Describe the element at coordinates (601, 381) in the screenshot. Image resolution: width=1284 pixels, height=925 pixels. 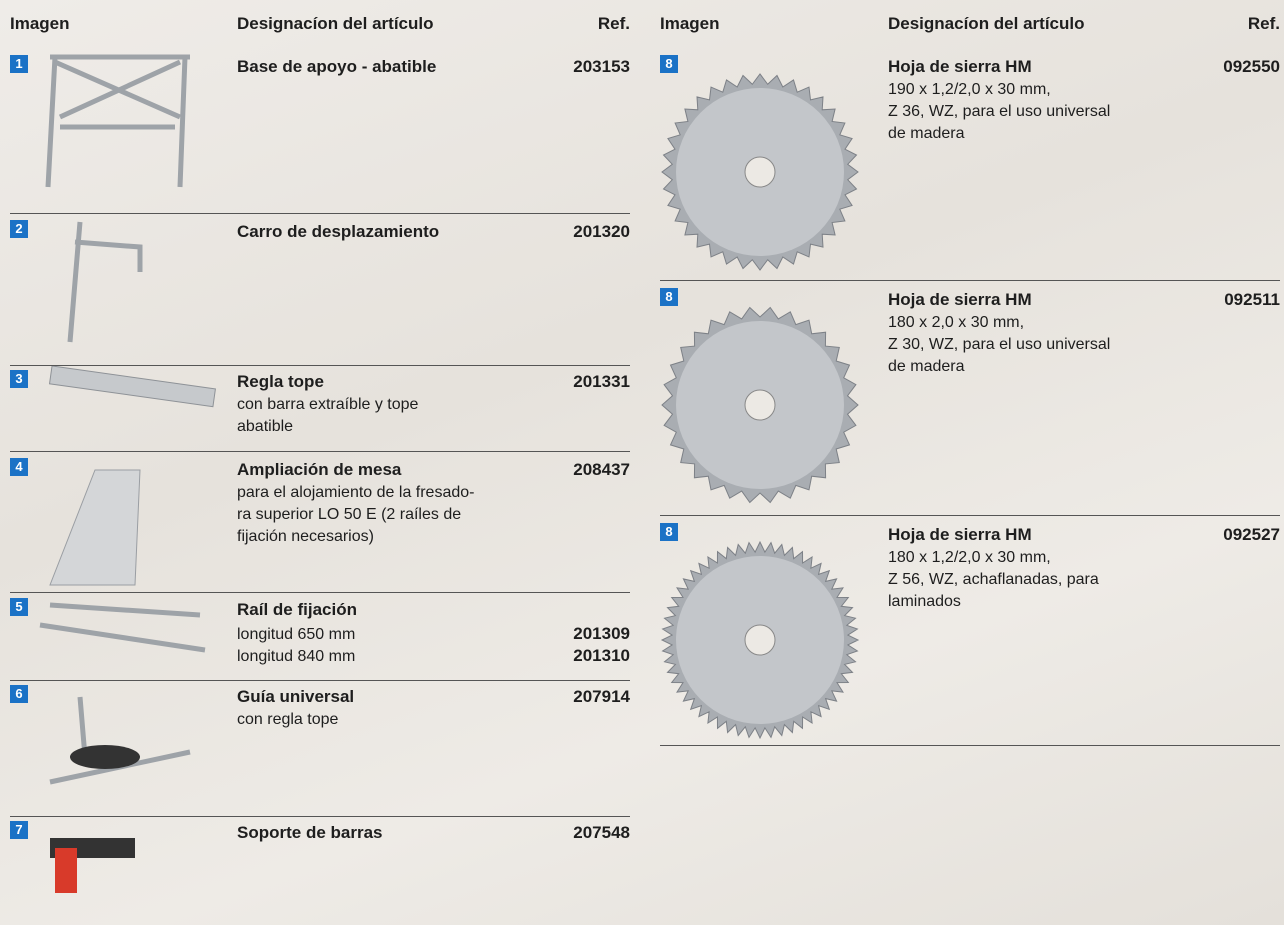
I see `item-ref: 201331` at that location.